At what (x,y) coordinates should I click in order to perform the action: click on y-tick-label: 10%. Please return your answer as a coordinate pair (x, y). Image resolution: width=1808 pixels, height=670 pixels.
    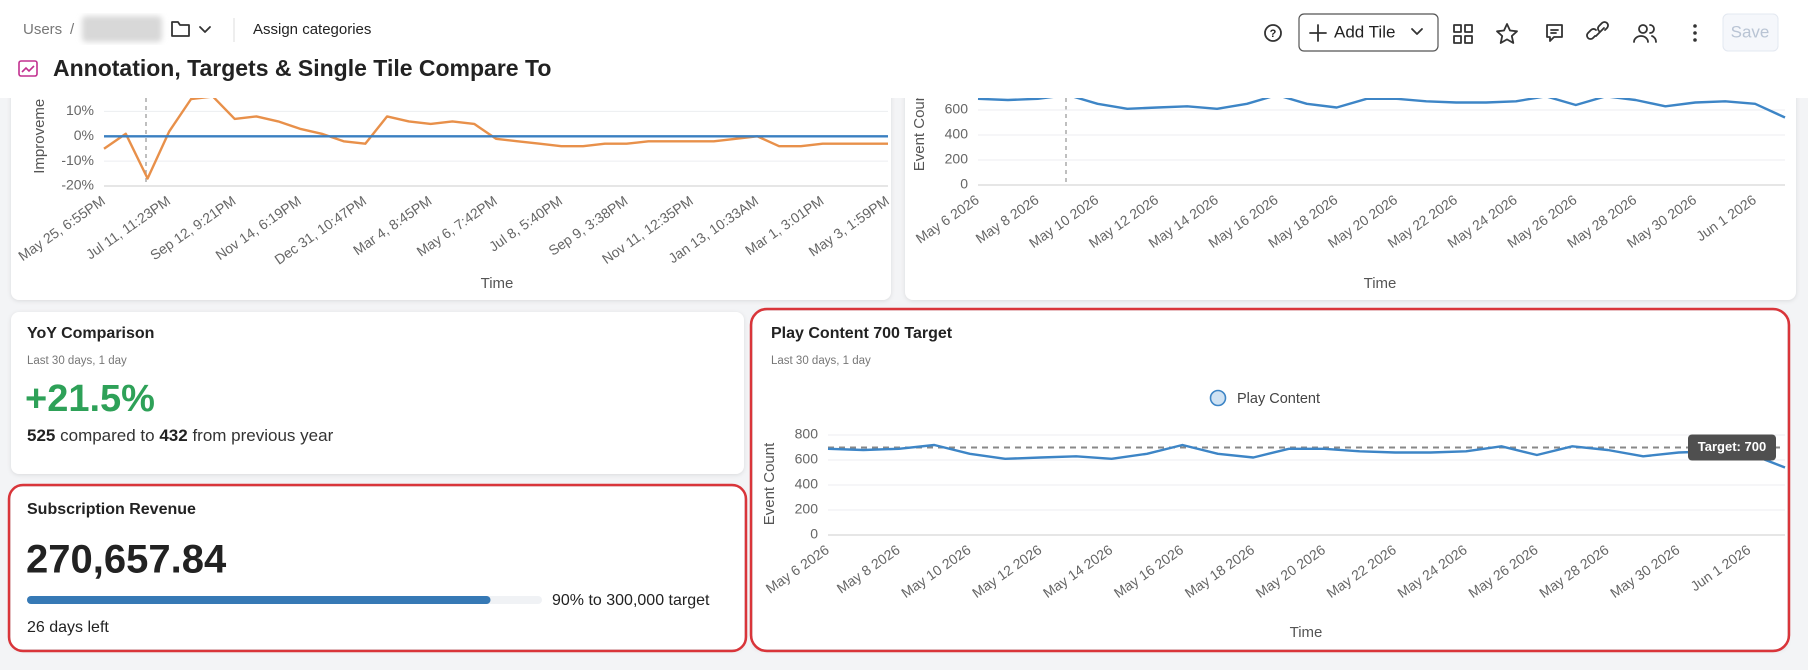
    Looking at the image, I should click on (80, 110).